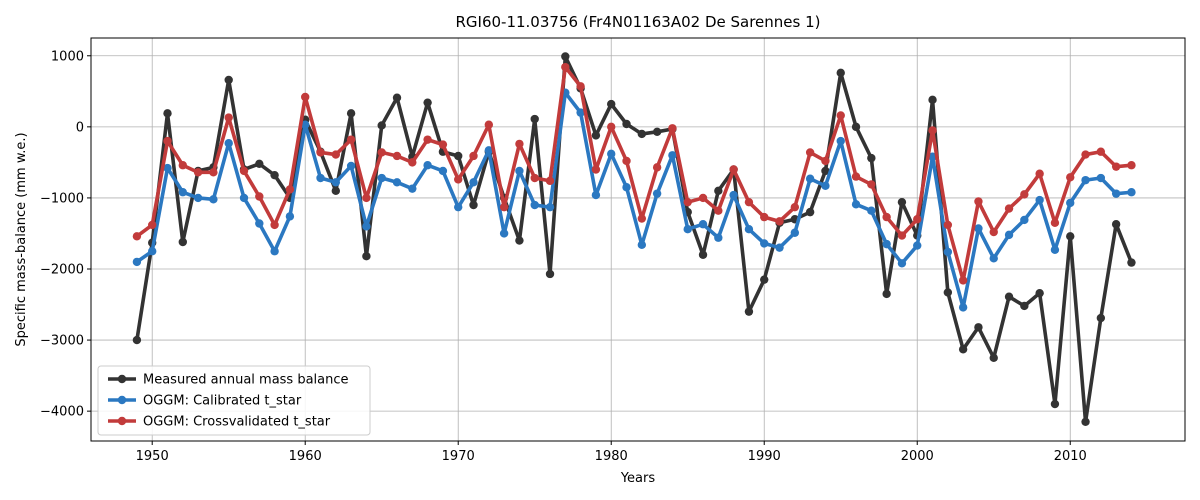 Image resolution: width=1200 pixels, height=500 pixels. What do you see at coordinates (222, 401) in the screenshot?
I see `legend-label: OGGM: Calibrated t_star` at bounding box center [222, 401].